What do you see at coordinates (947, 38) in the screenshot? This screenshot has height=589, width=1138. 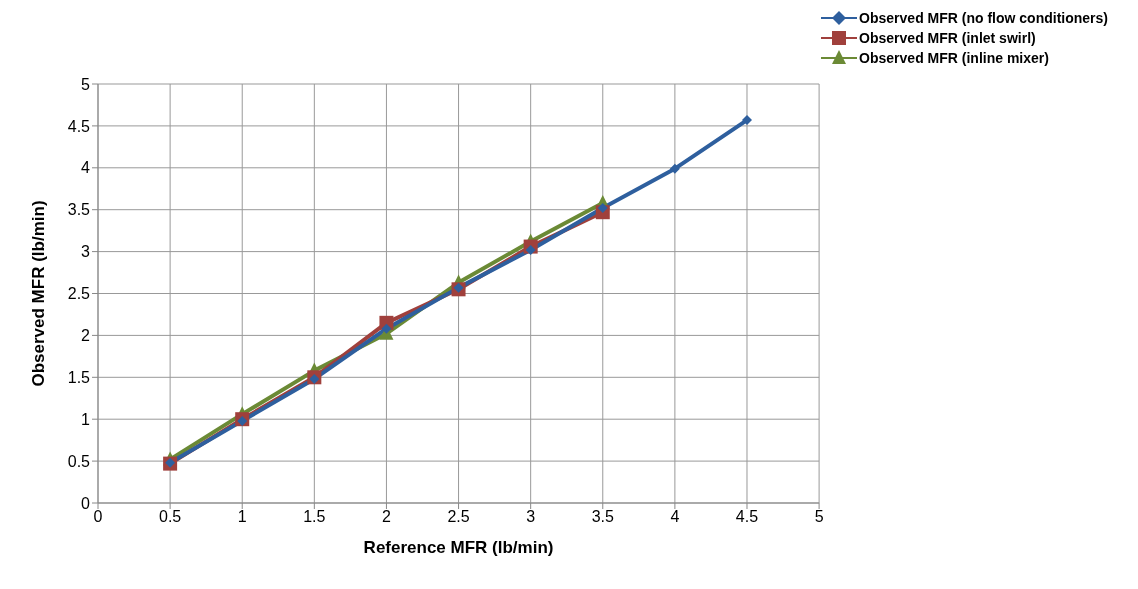 I see `legend-label: Observed MFR (inlet swirl)` at bounding box center [947, 38].